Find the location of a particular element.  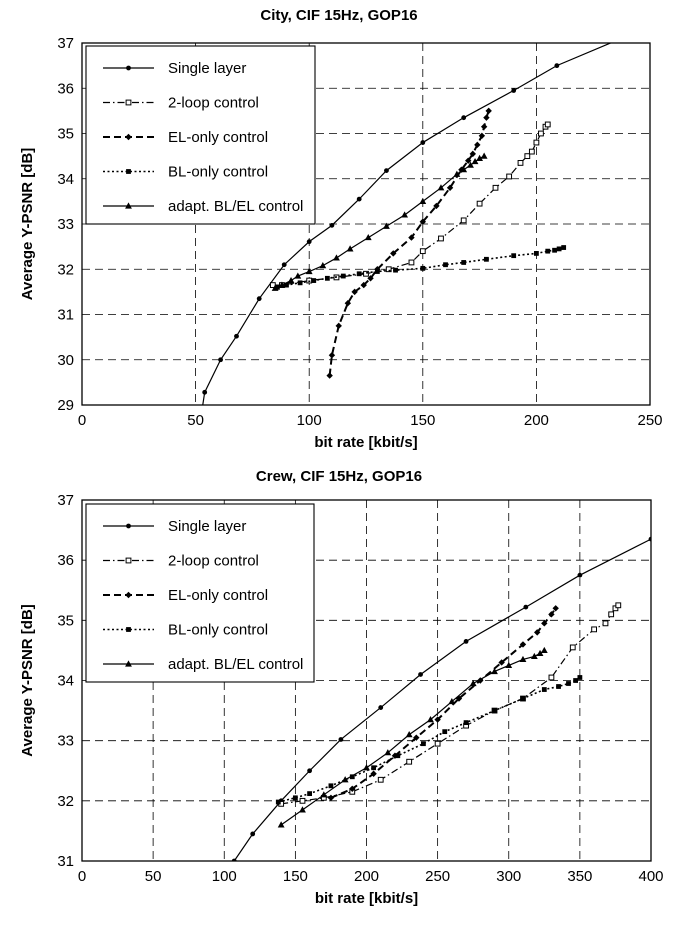

x-tick-label: 150 is located at coordinates (422, 420).